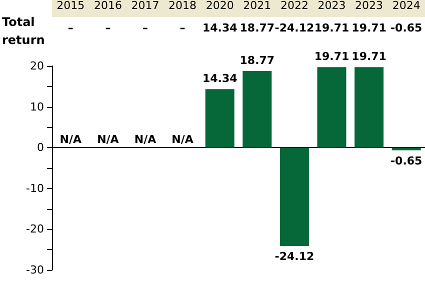 Image resolution: width=425 pixels, height=288 pixels. What do you see at coordinates (220, 79) in the screenshot?
I see `text: 14.34` at bounding box center [220, 79].